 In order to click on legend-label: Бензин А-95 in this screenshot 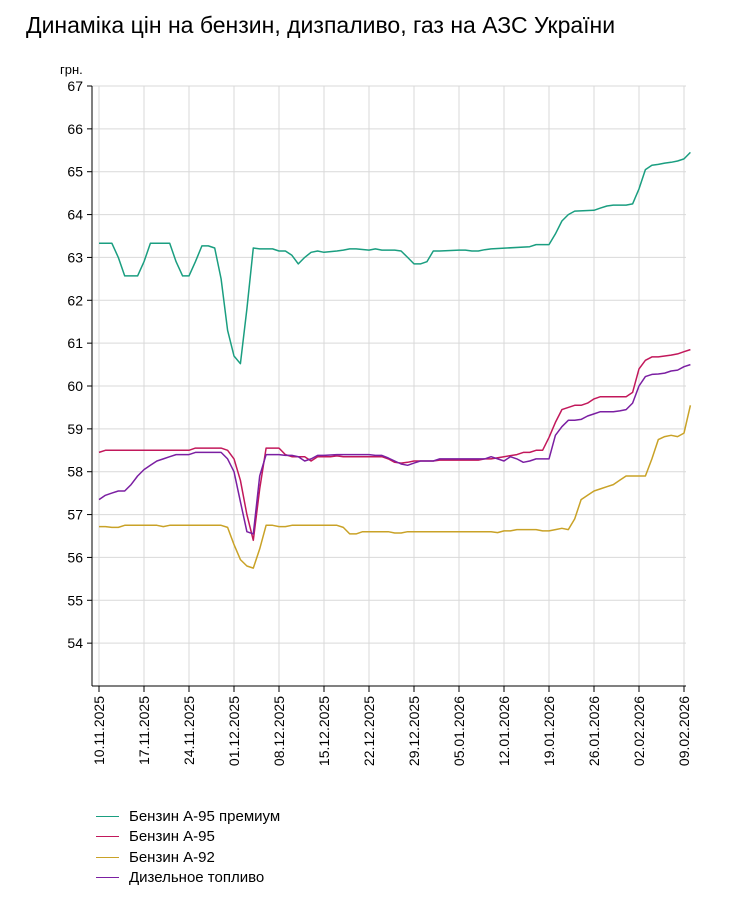, I will do `click(172, 837)`.